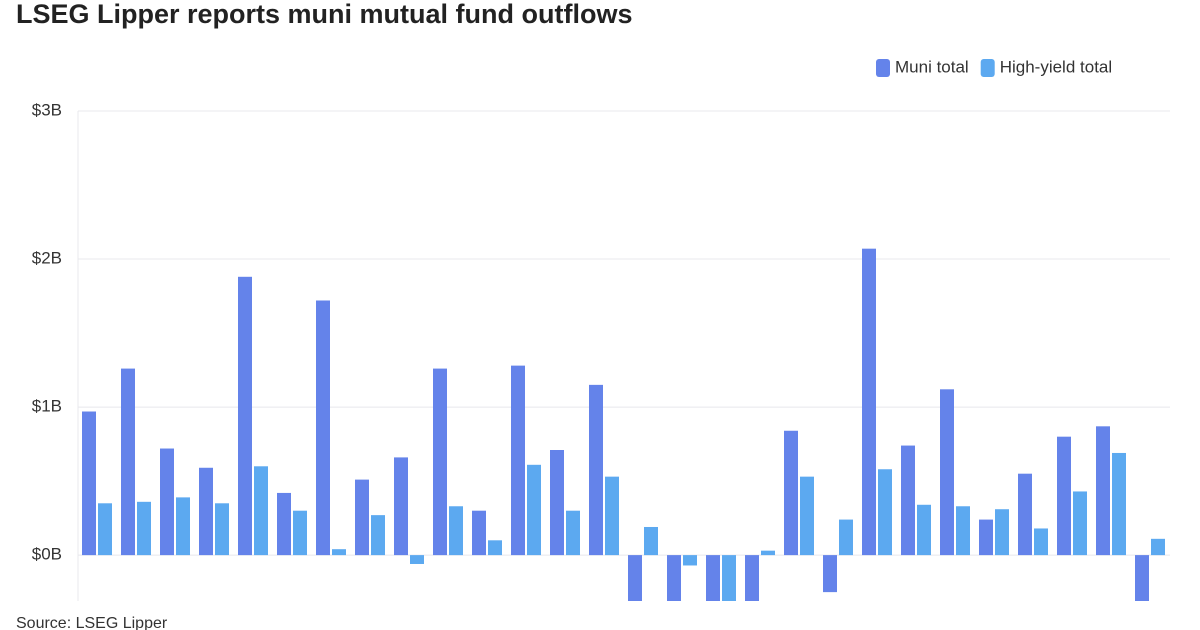  Describe the element at coordinates (47, 406) in the screenshot. I see `y-tick-label: $1B` at that location.